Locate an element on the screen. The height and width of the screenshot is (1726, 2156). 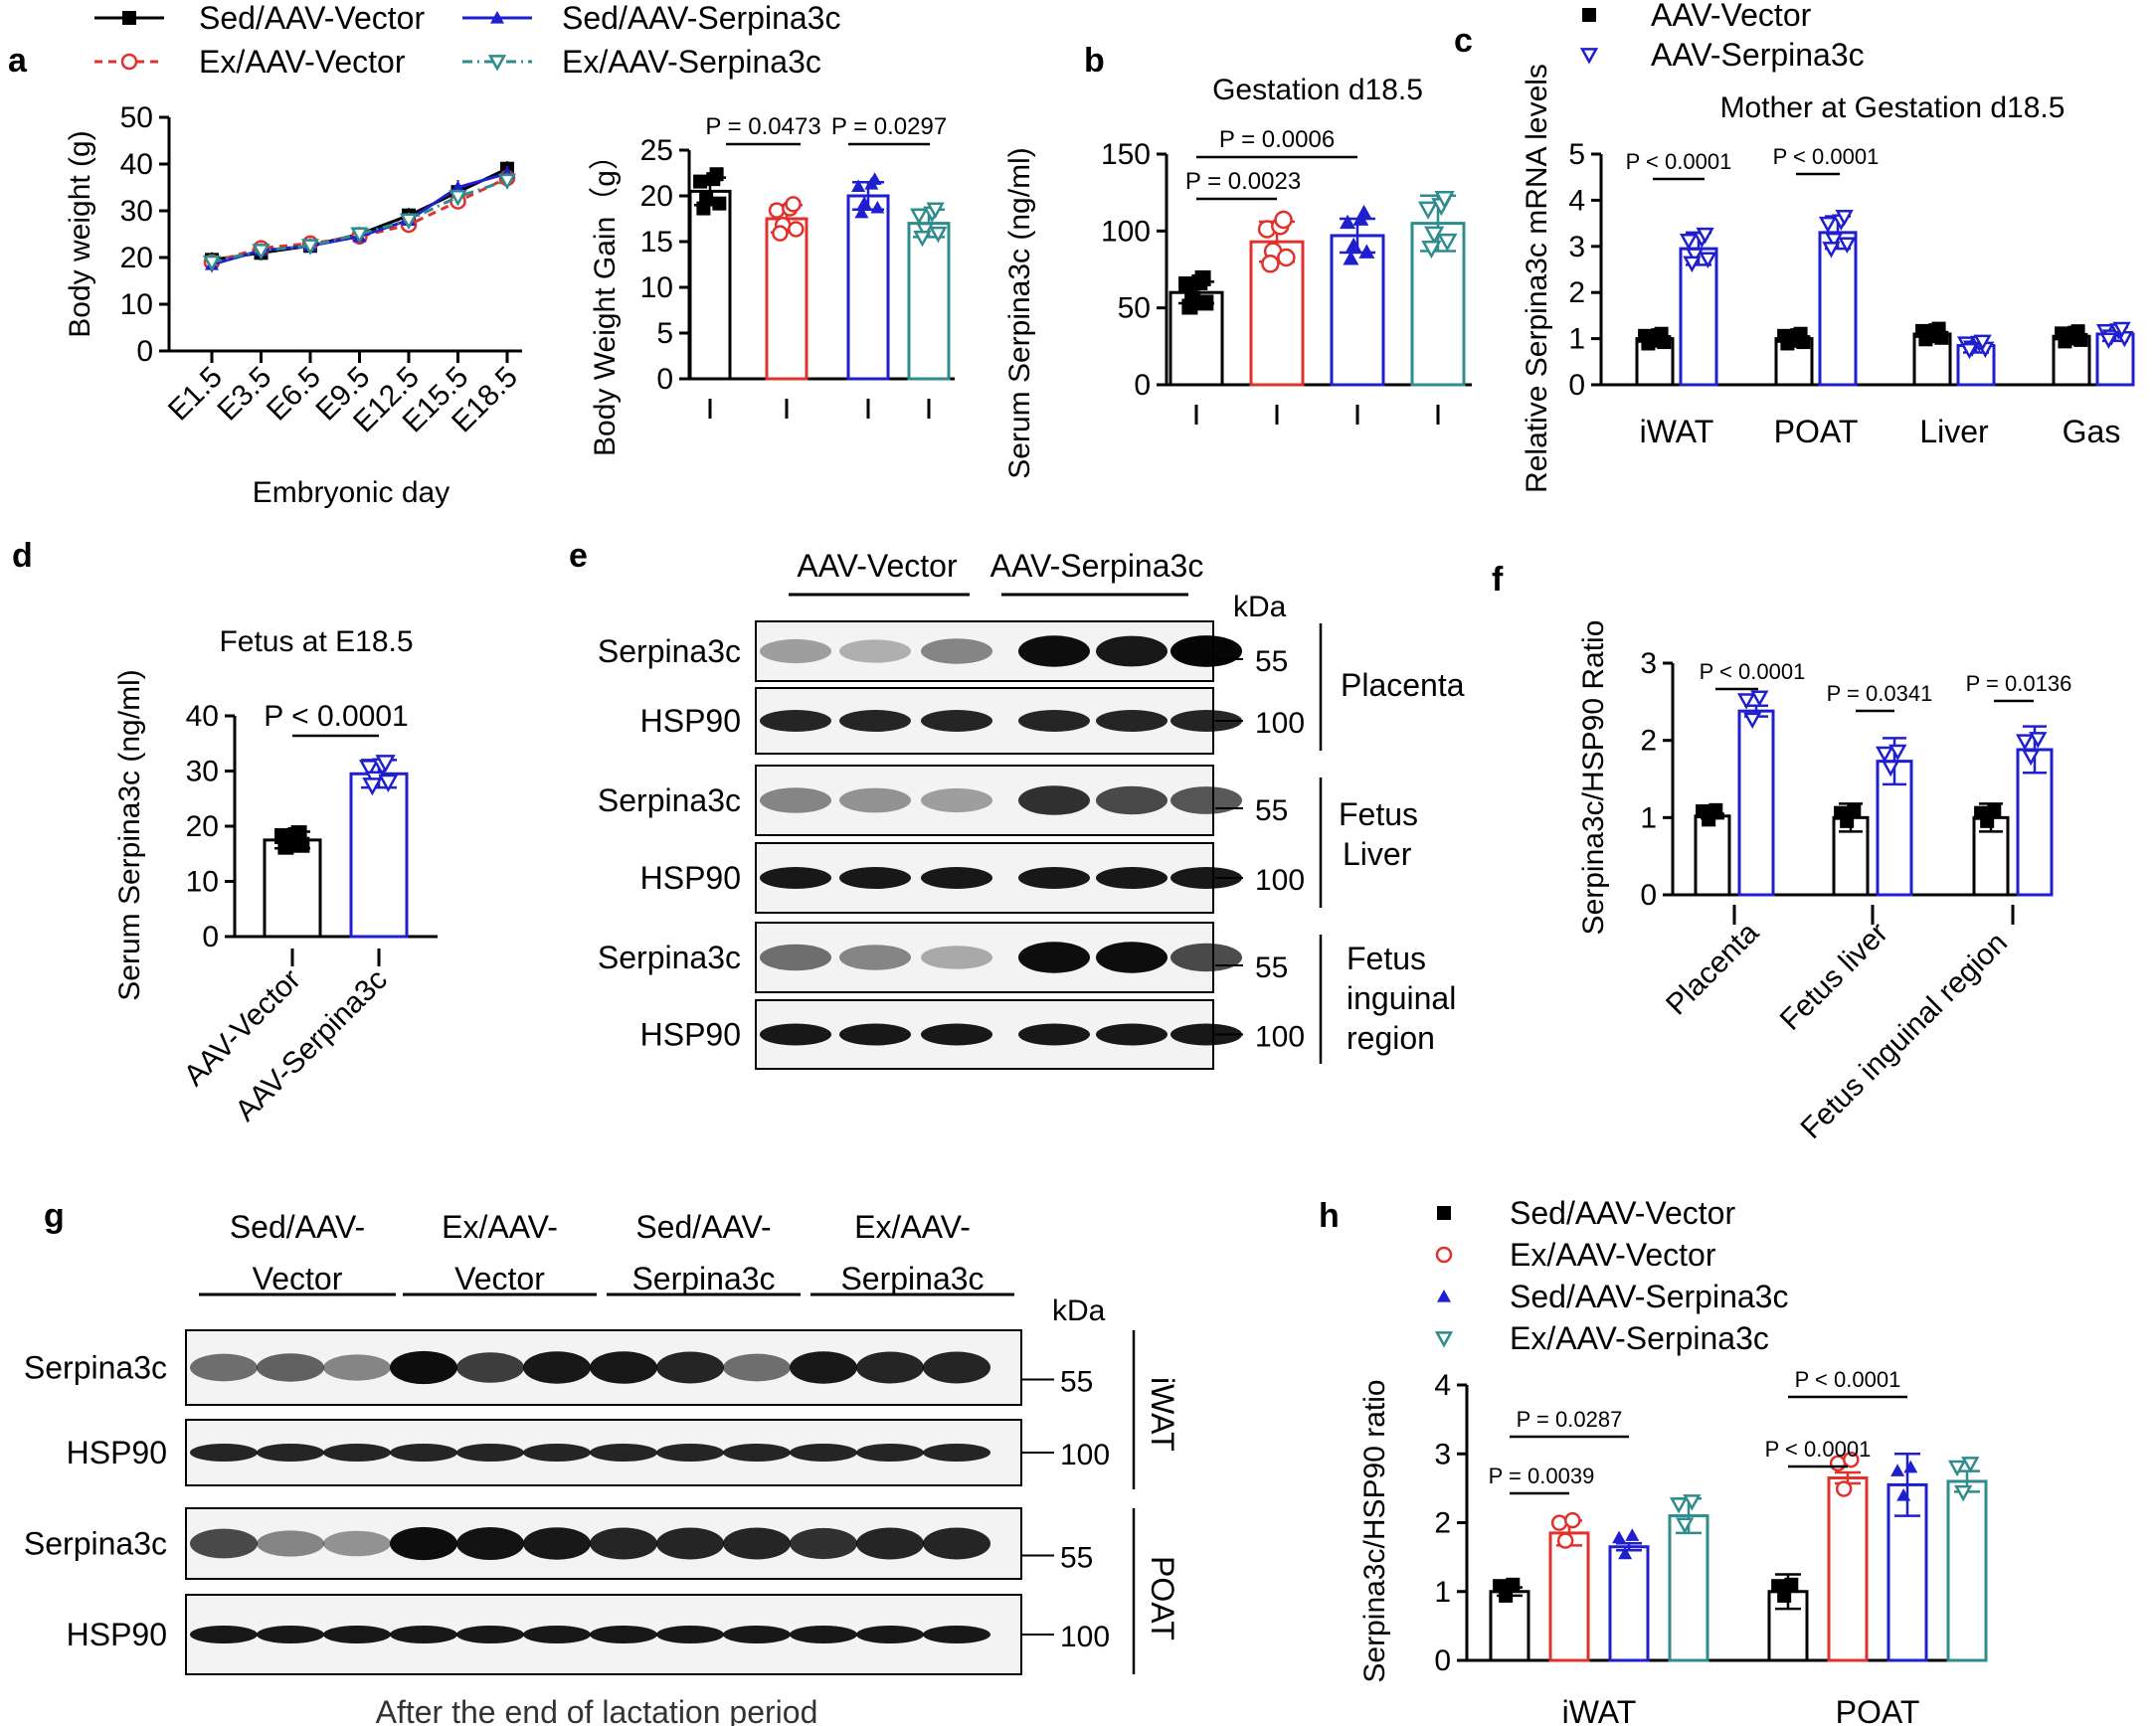
mw-label: 55 is located at coordinates (1271, 811).